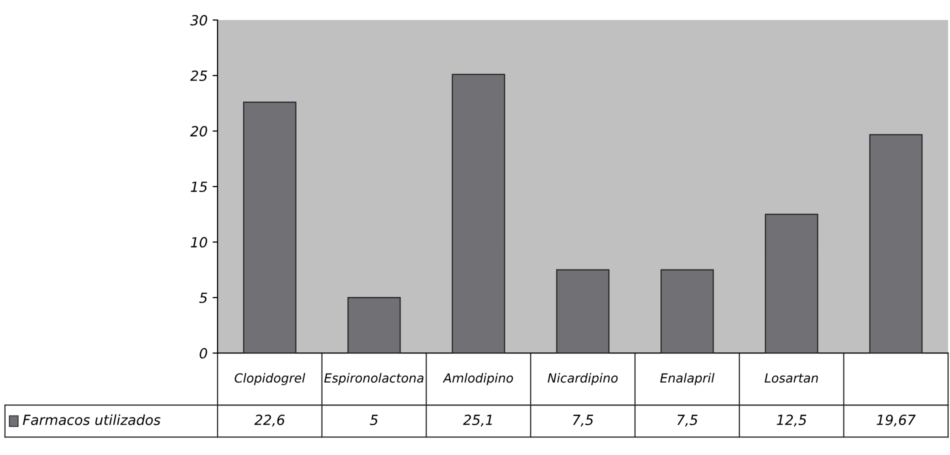 The height and width of the screenshot is (455, 950). Describe the element at coordinates (791, 420) in the screenshot. I see `data-label: 12,5` at that location.